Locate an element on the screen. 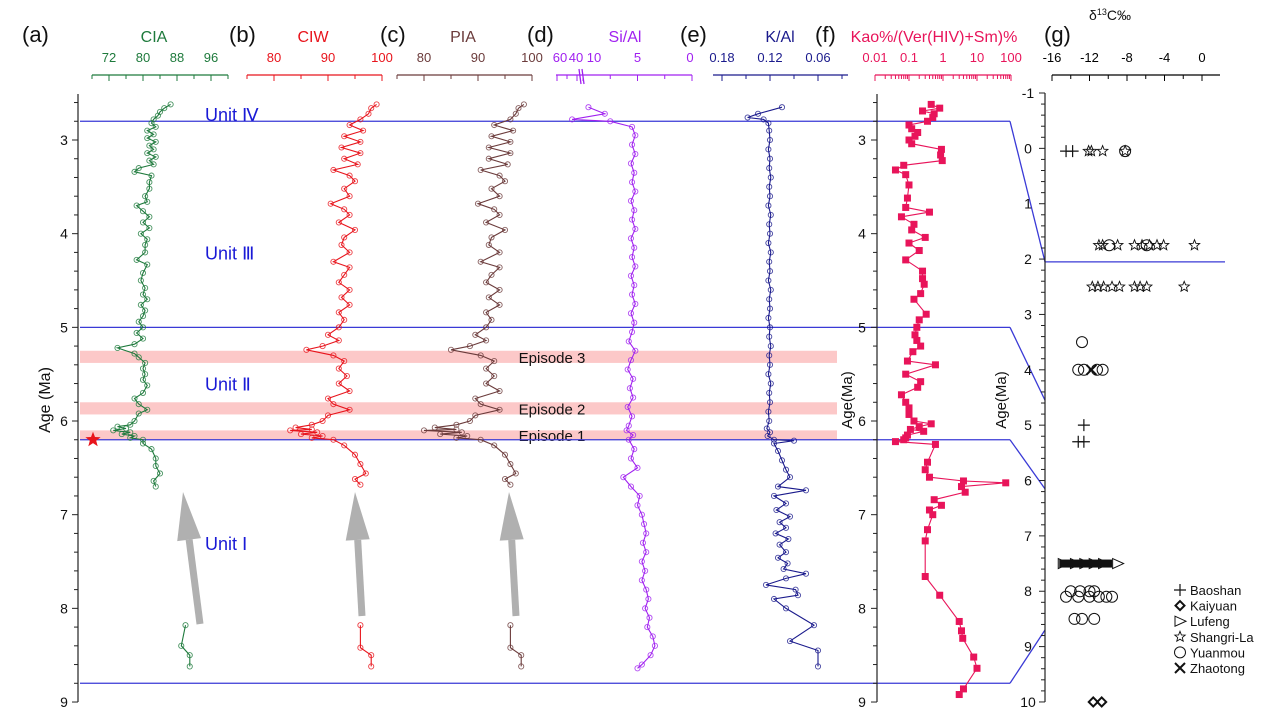 The width and height of the screenshot is (1269, 721). top-axis-tick-label: 0.01 is located at coordinates (874, 57).